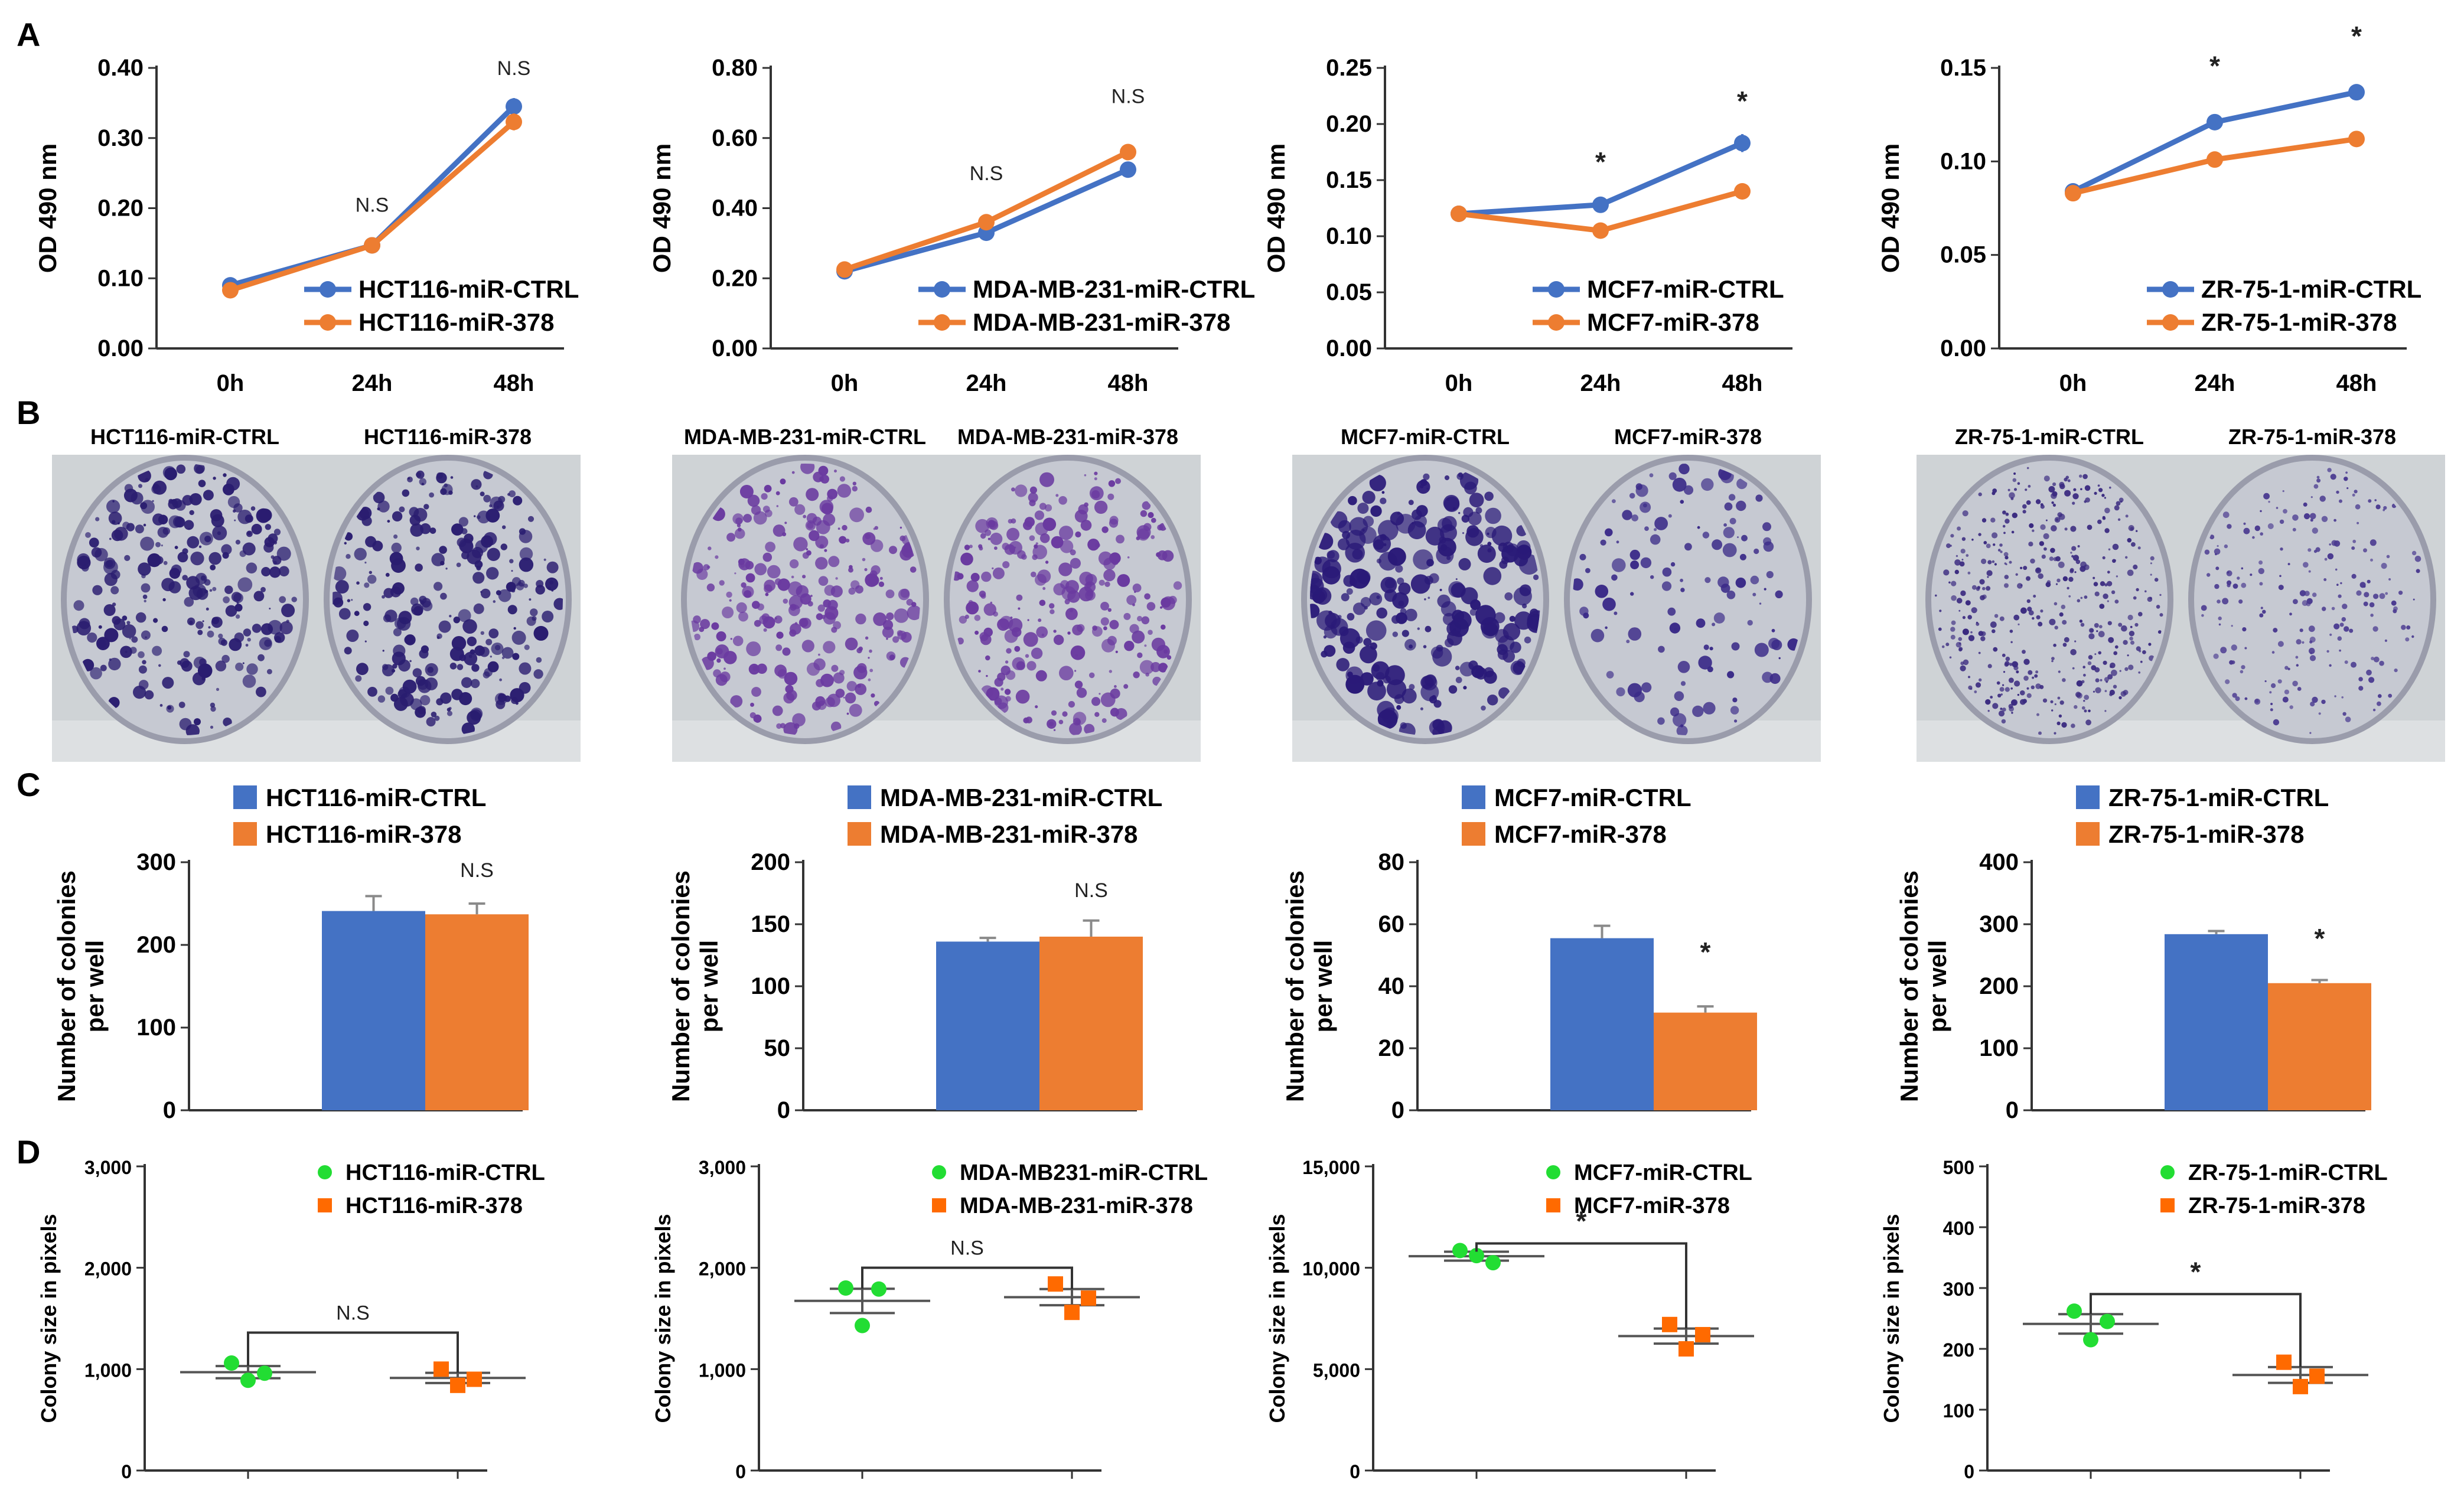 The width and height of the screenshot is (2464, 1490). Describe the element at coordinates (445, 1172) in the screenshot. I see `legend-label: HCT116-miR-CTRL` at that location.